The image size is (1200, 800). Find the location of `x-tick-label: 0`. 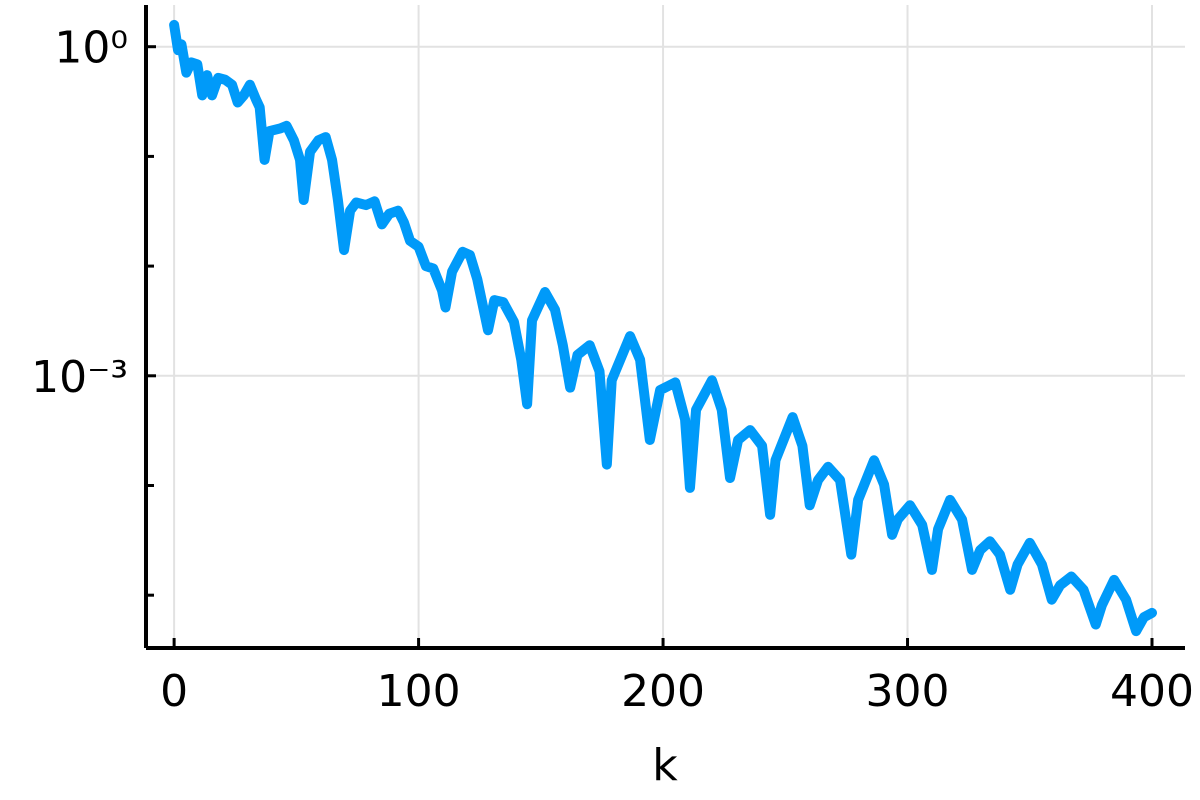

x-tick-label: 0 is located at coordinates (174, 691).